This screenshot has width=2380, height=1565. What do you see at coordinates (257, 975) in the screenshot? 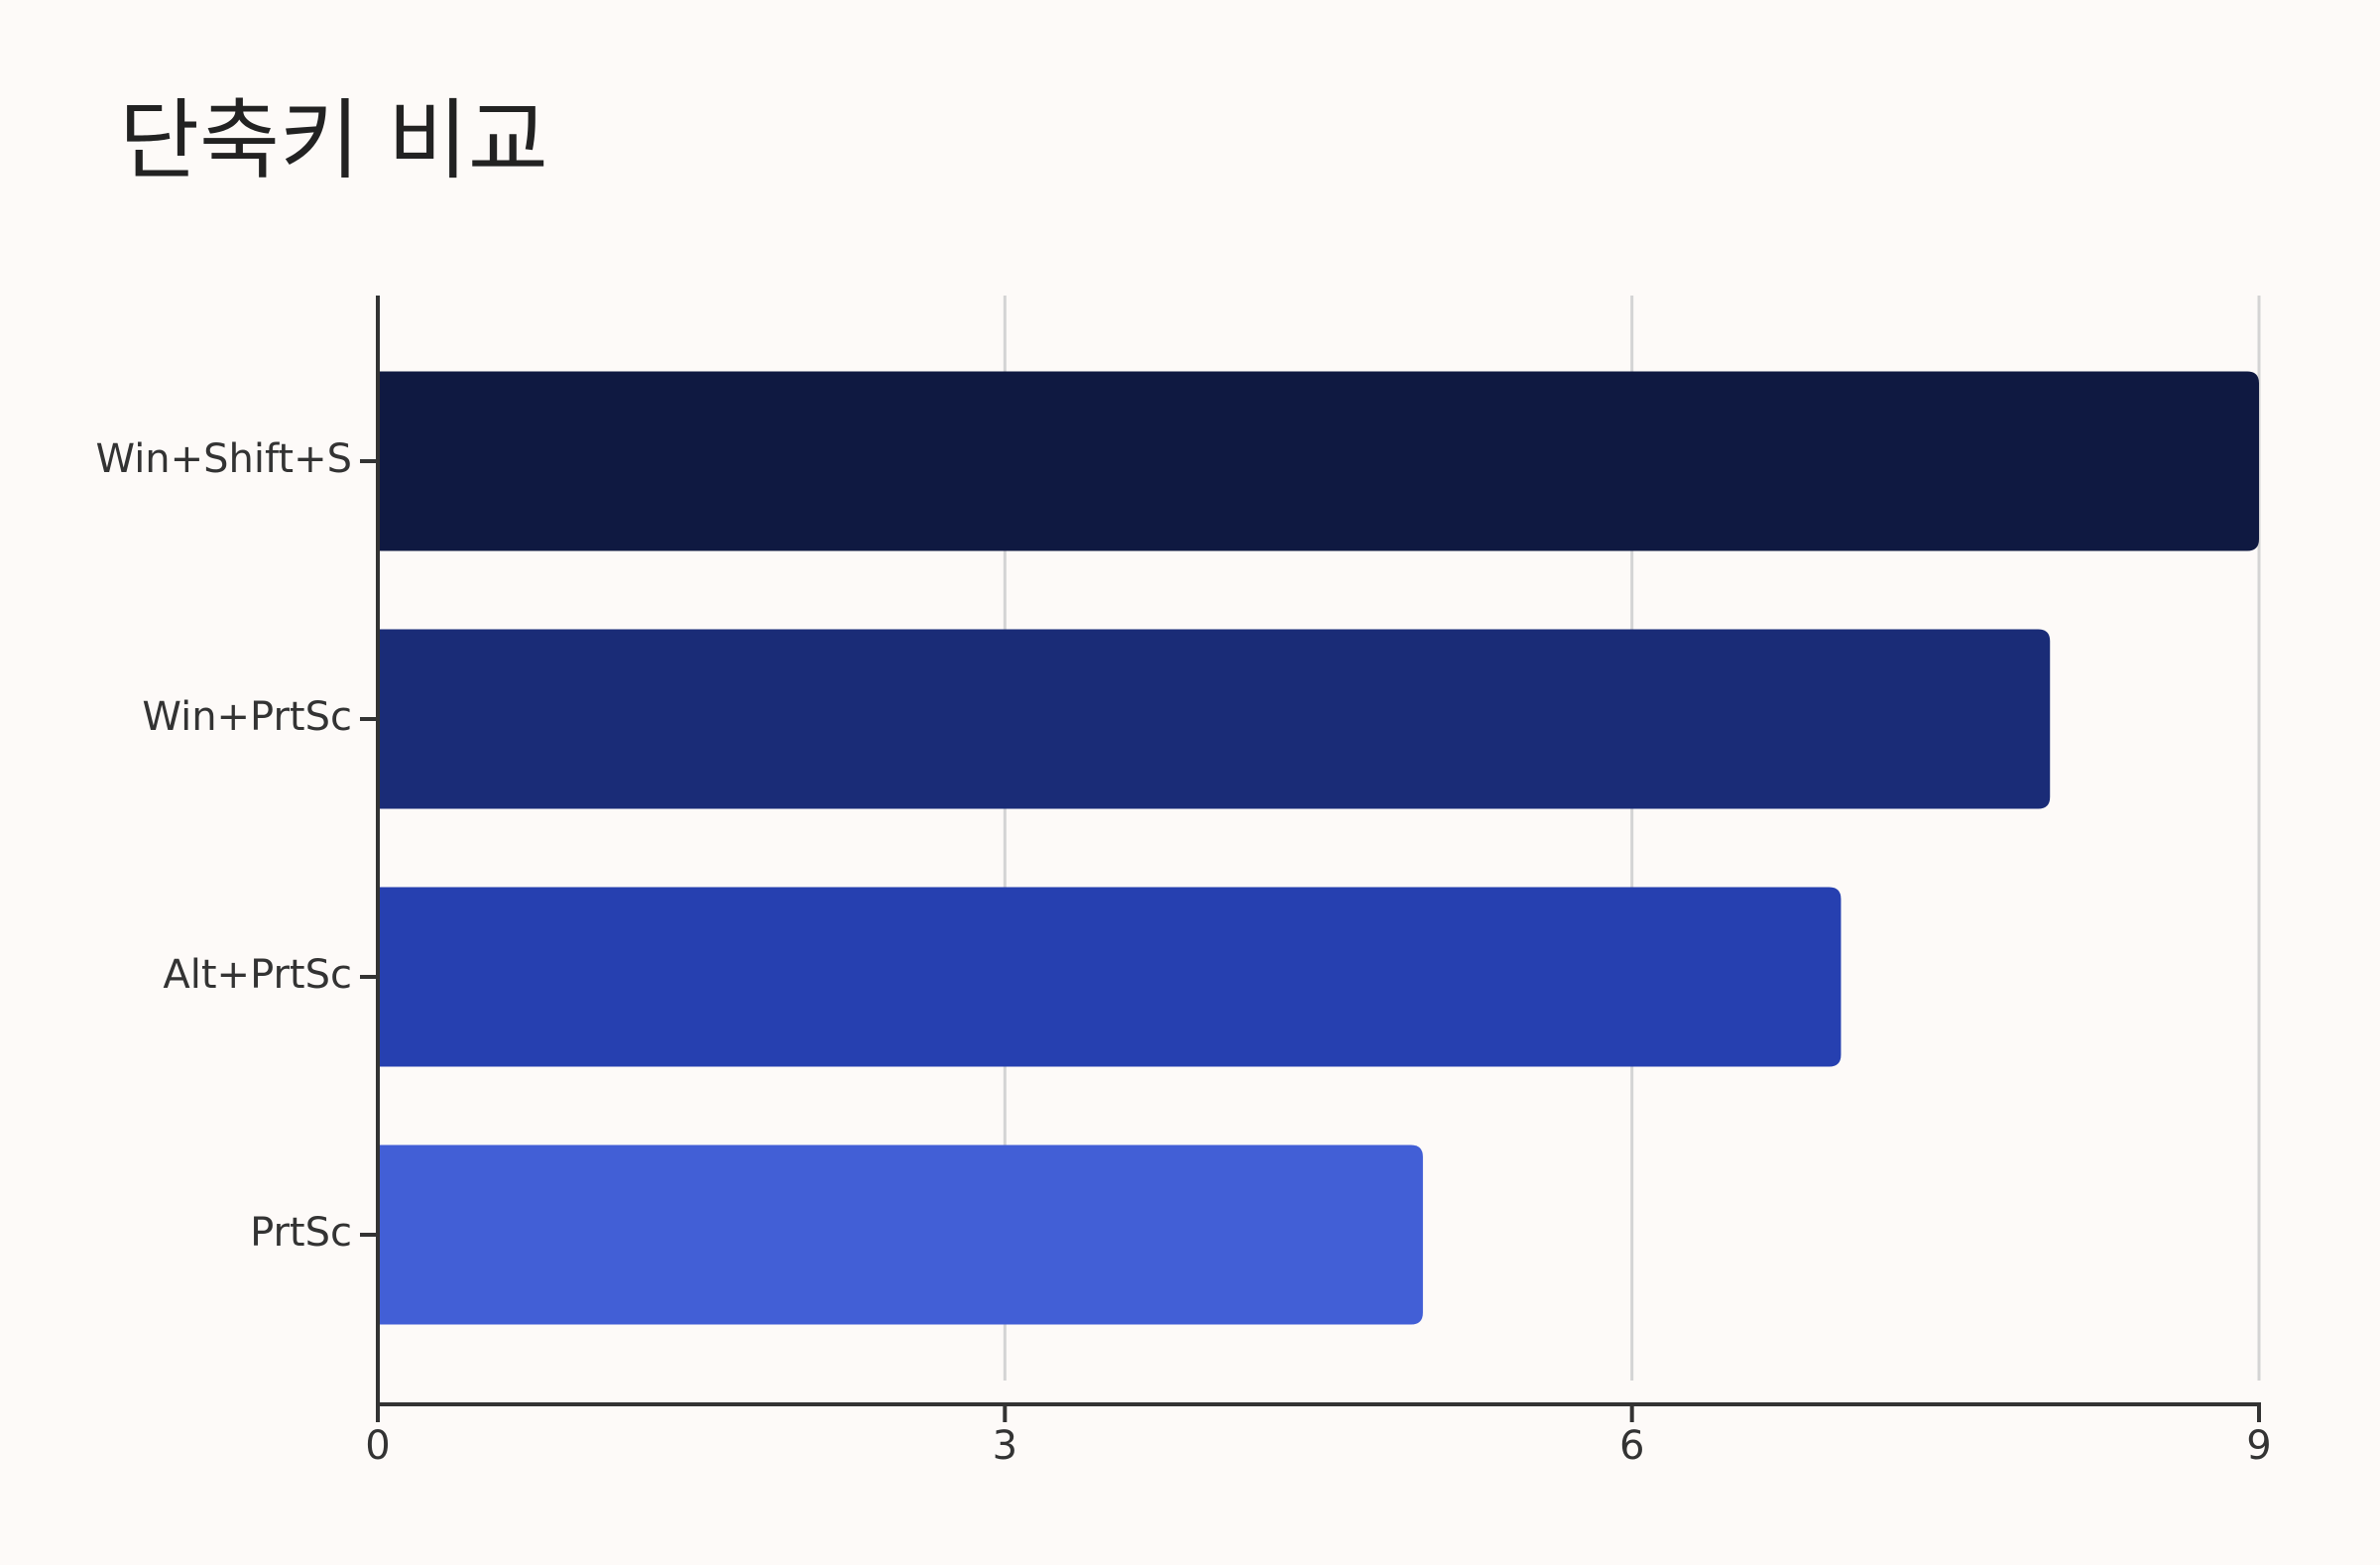
I see `y-tick-label: Alt+PrtSc` at bounding box center [257, 975].